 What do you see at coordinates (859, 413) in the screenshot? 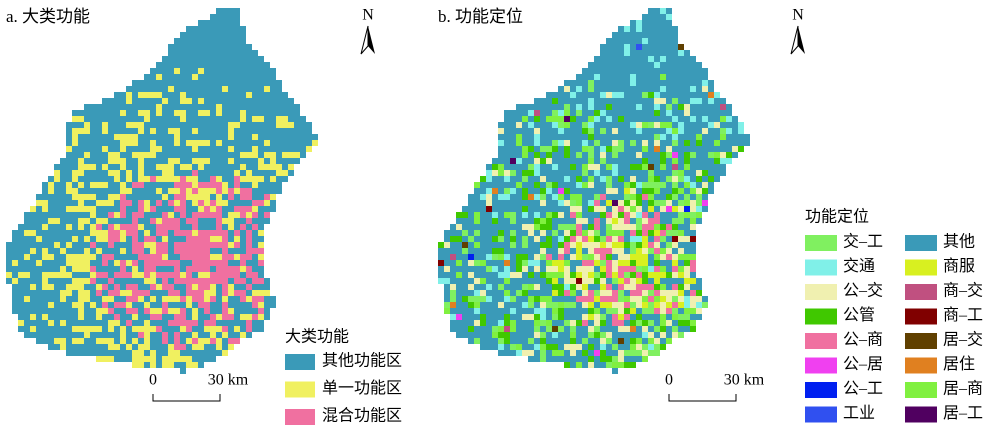
I see `legend-label: 工业` at bounding box center [859, 413].